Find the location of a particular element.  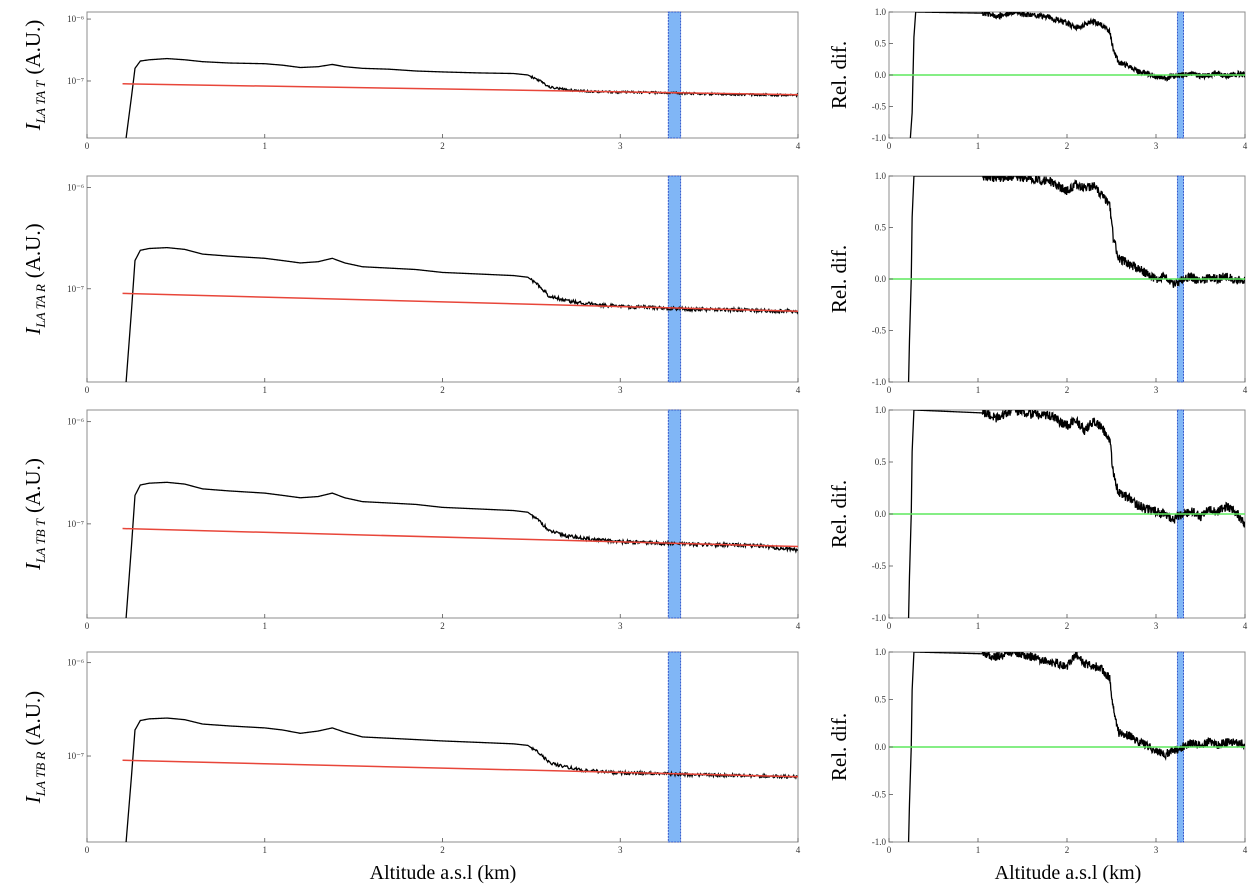

y-tick-label-intensity-1: 10⁻⁷ is located at coordinates (75, 81).